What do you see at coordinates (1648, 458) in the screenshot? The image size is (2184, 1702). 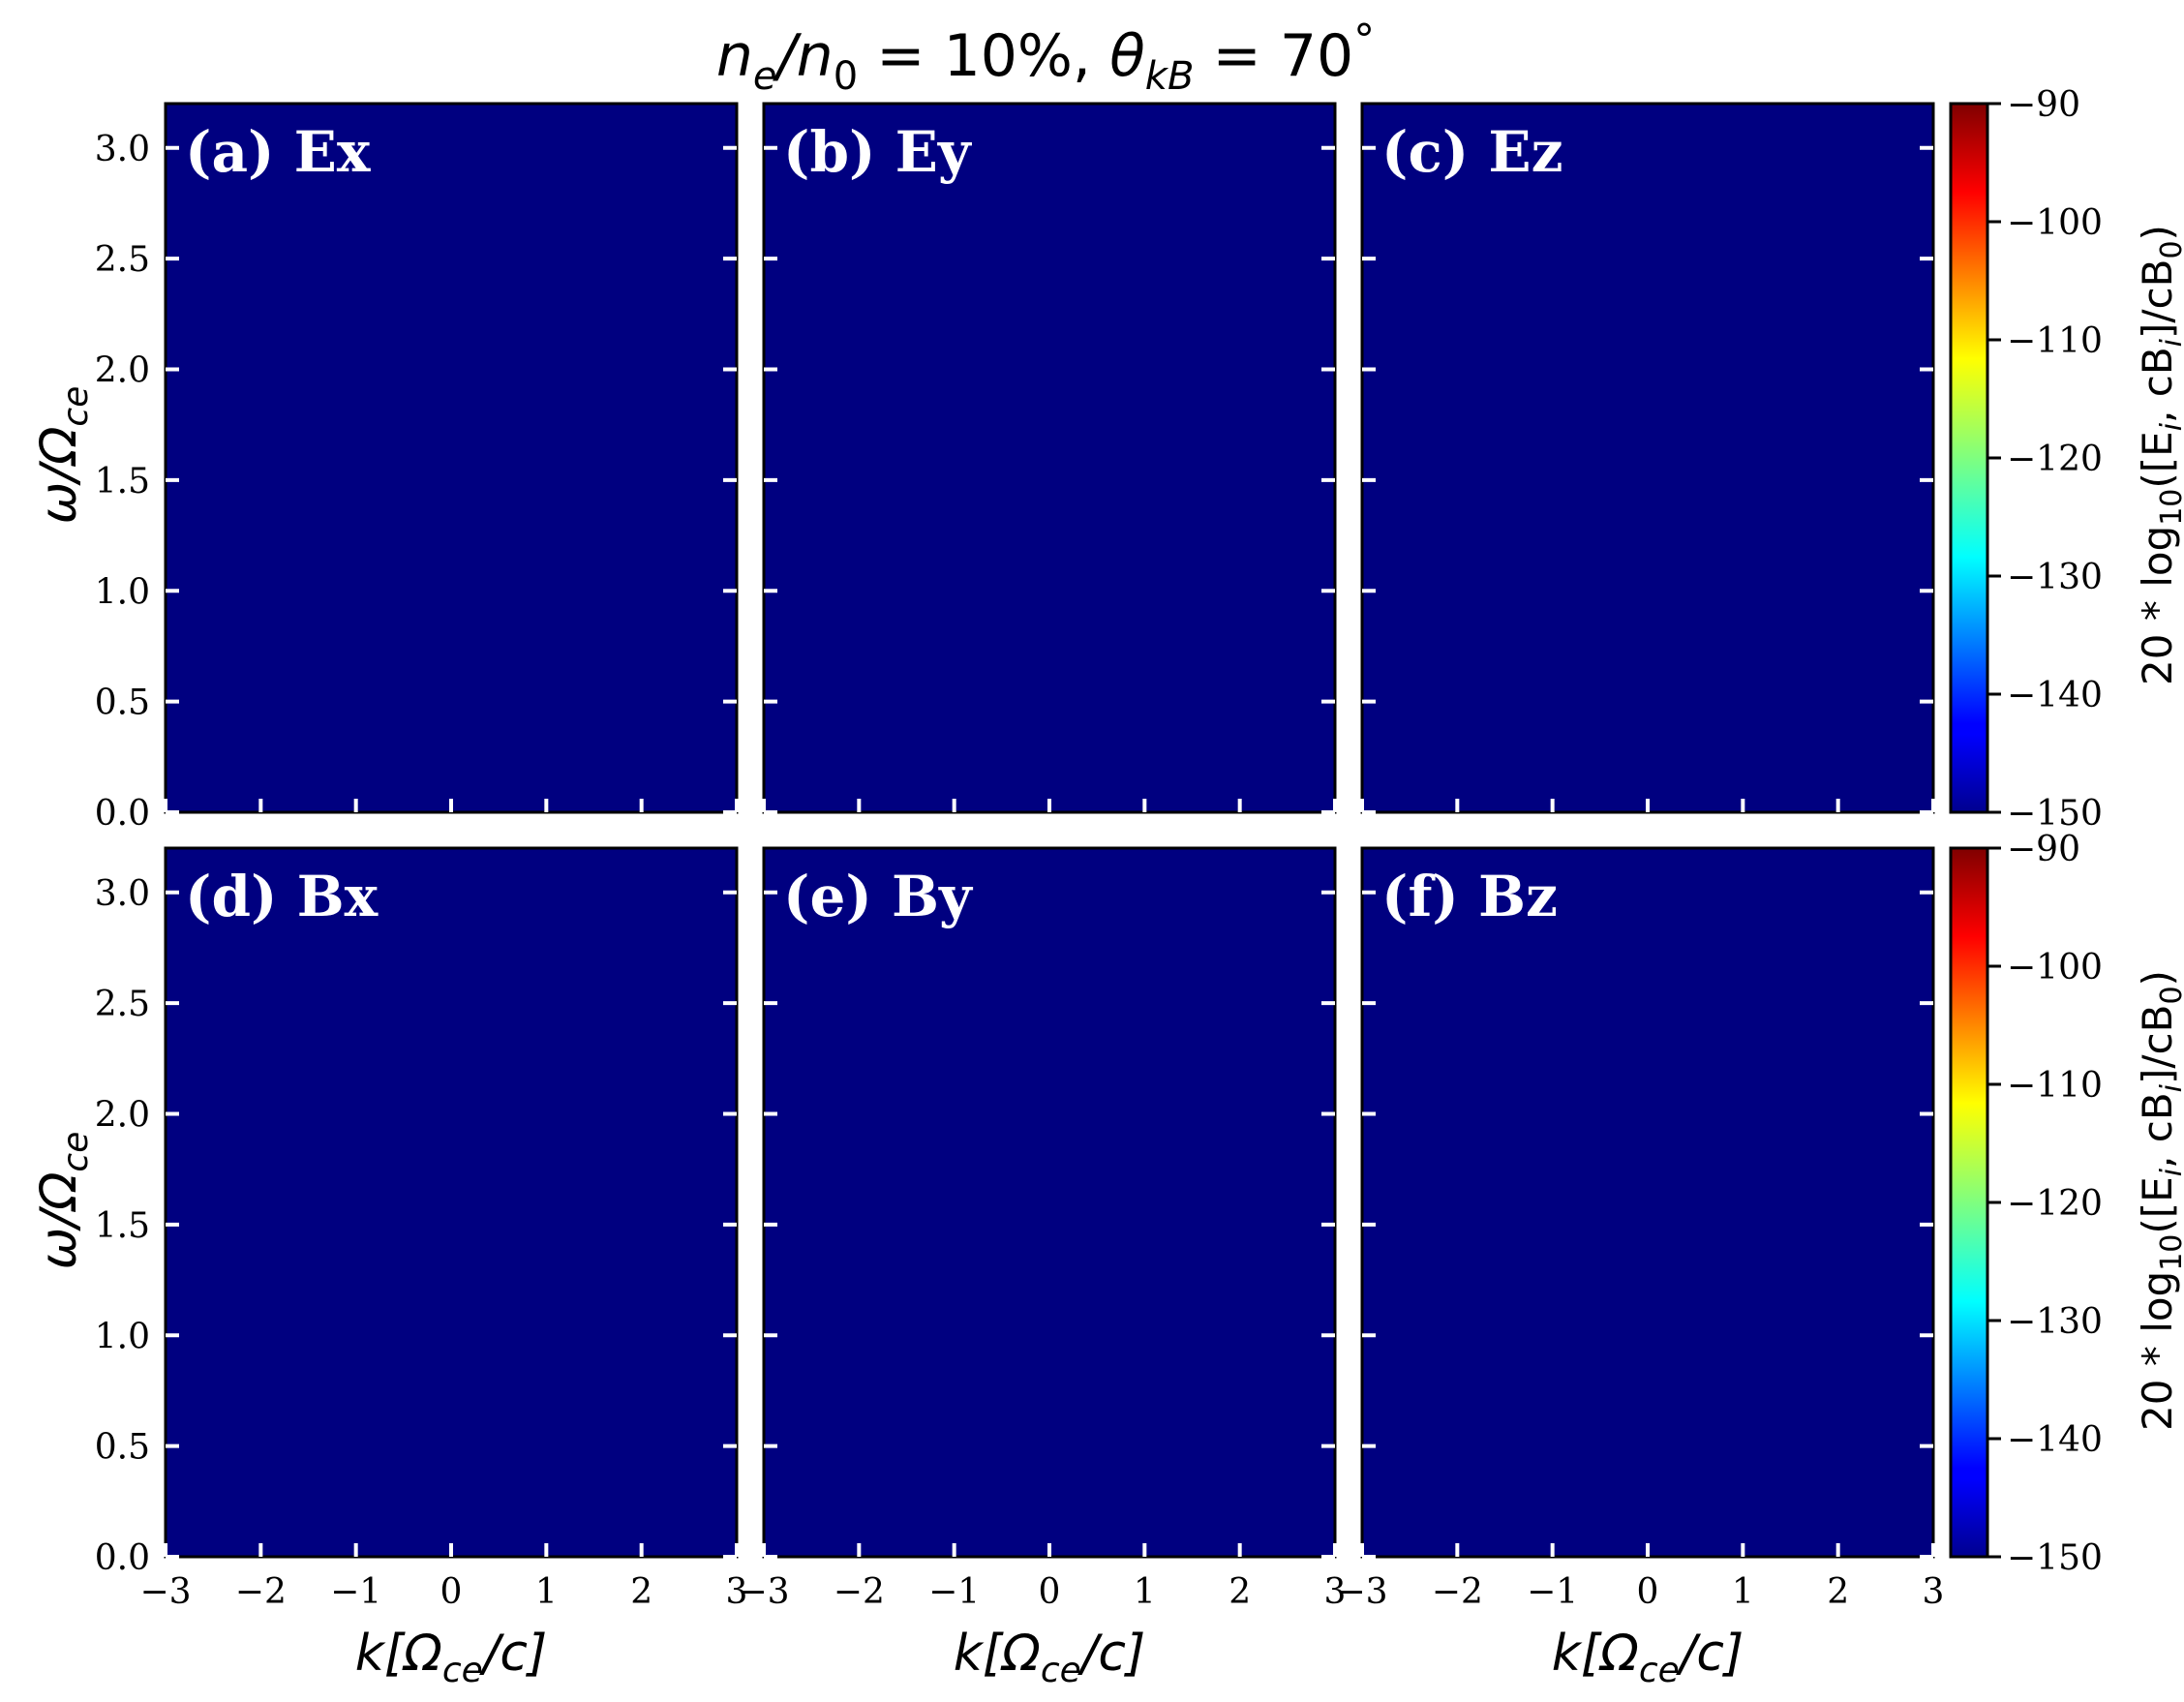 I see `heatmap-cell-ez` at bounding box center [1648, 458].